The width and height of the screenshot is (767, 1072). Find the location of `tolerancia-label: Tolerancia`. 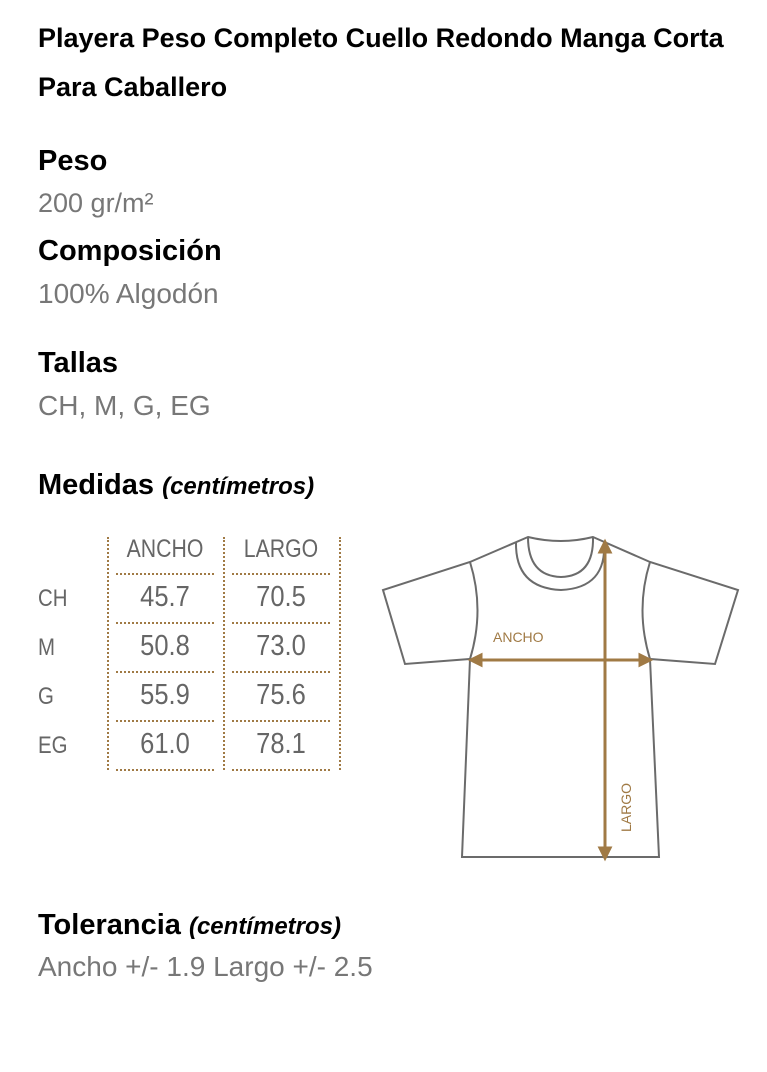

tolerancia-label: Tolerancia is located at coordinates (109, 925).